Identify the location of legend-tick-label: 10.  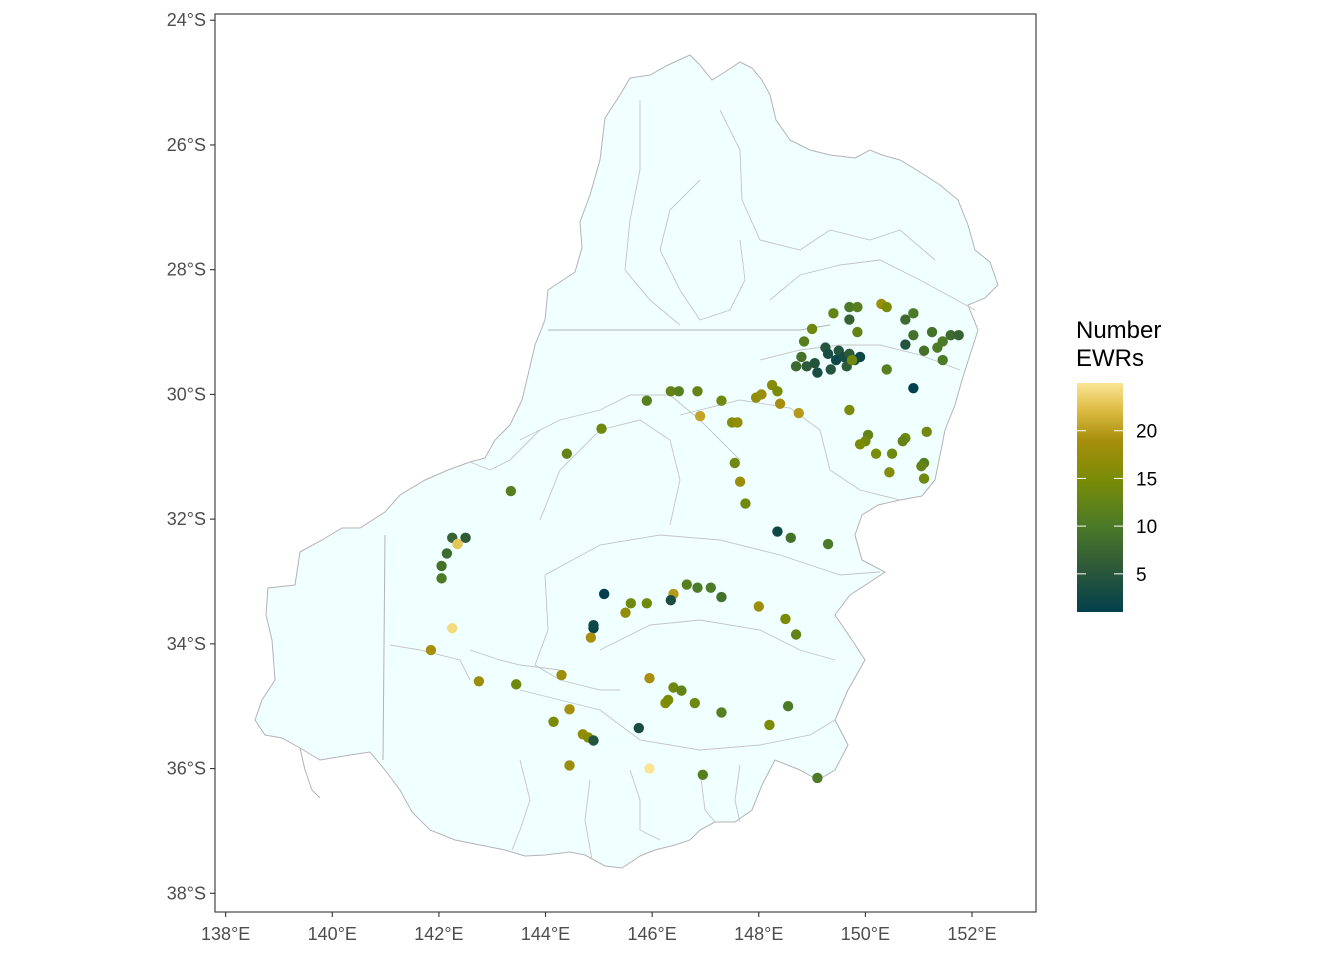
(1146, 527).